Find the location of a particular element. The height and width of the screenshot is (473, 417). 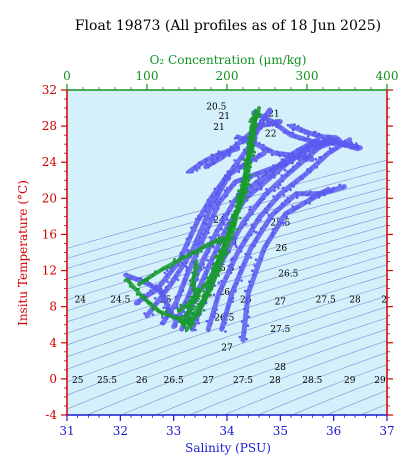

salinity-tick-label: 33 is located at coordinates (173, 431).